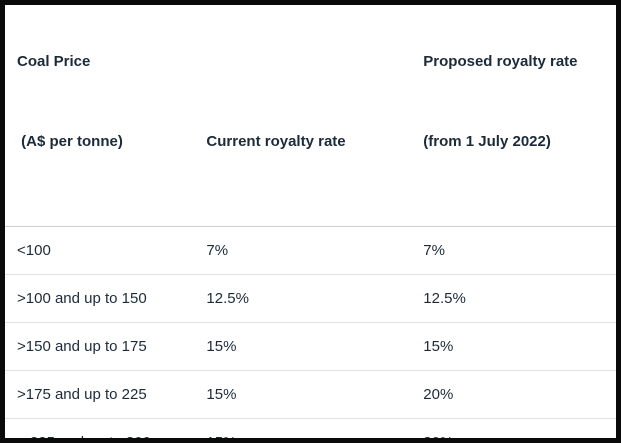  Describe the element at coordinates (100, 298) in the screenshot. I see `table-cell: >100 and up to 150` at that location.